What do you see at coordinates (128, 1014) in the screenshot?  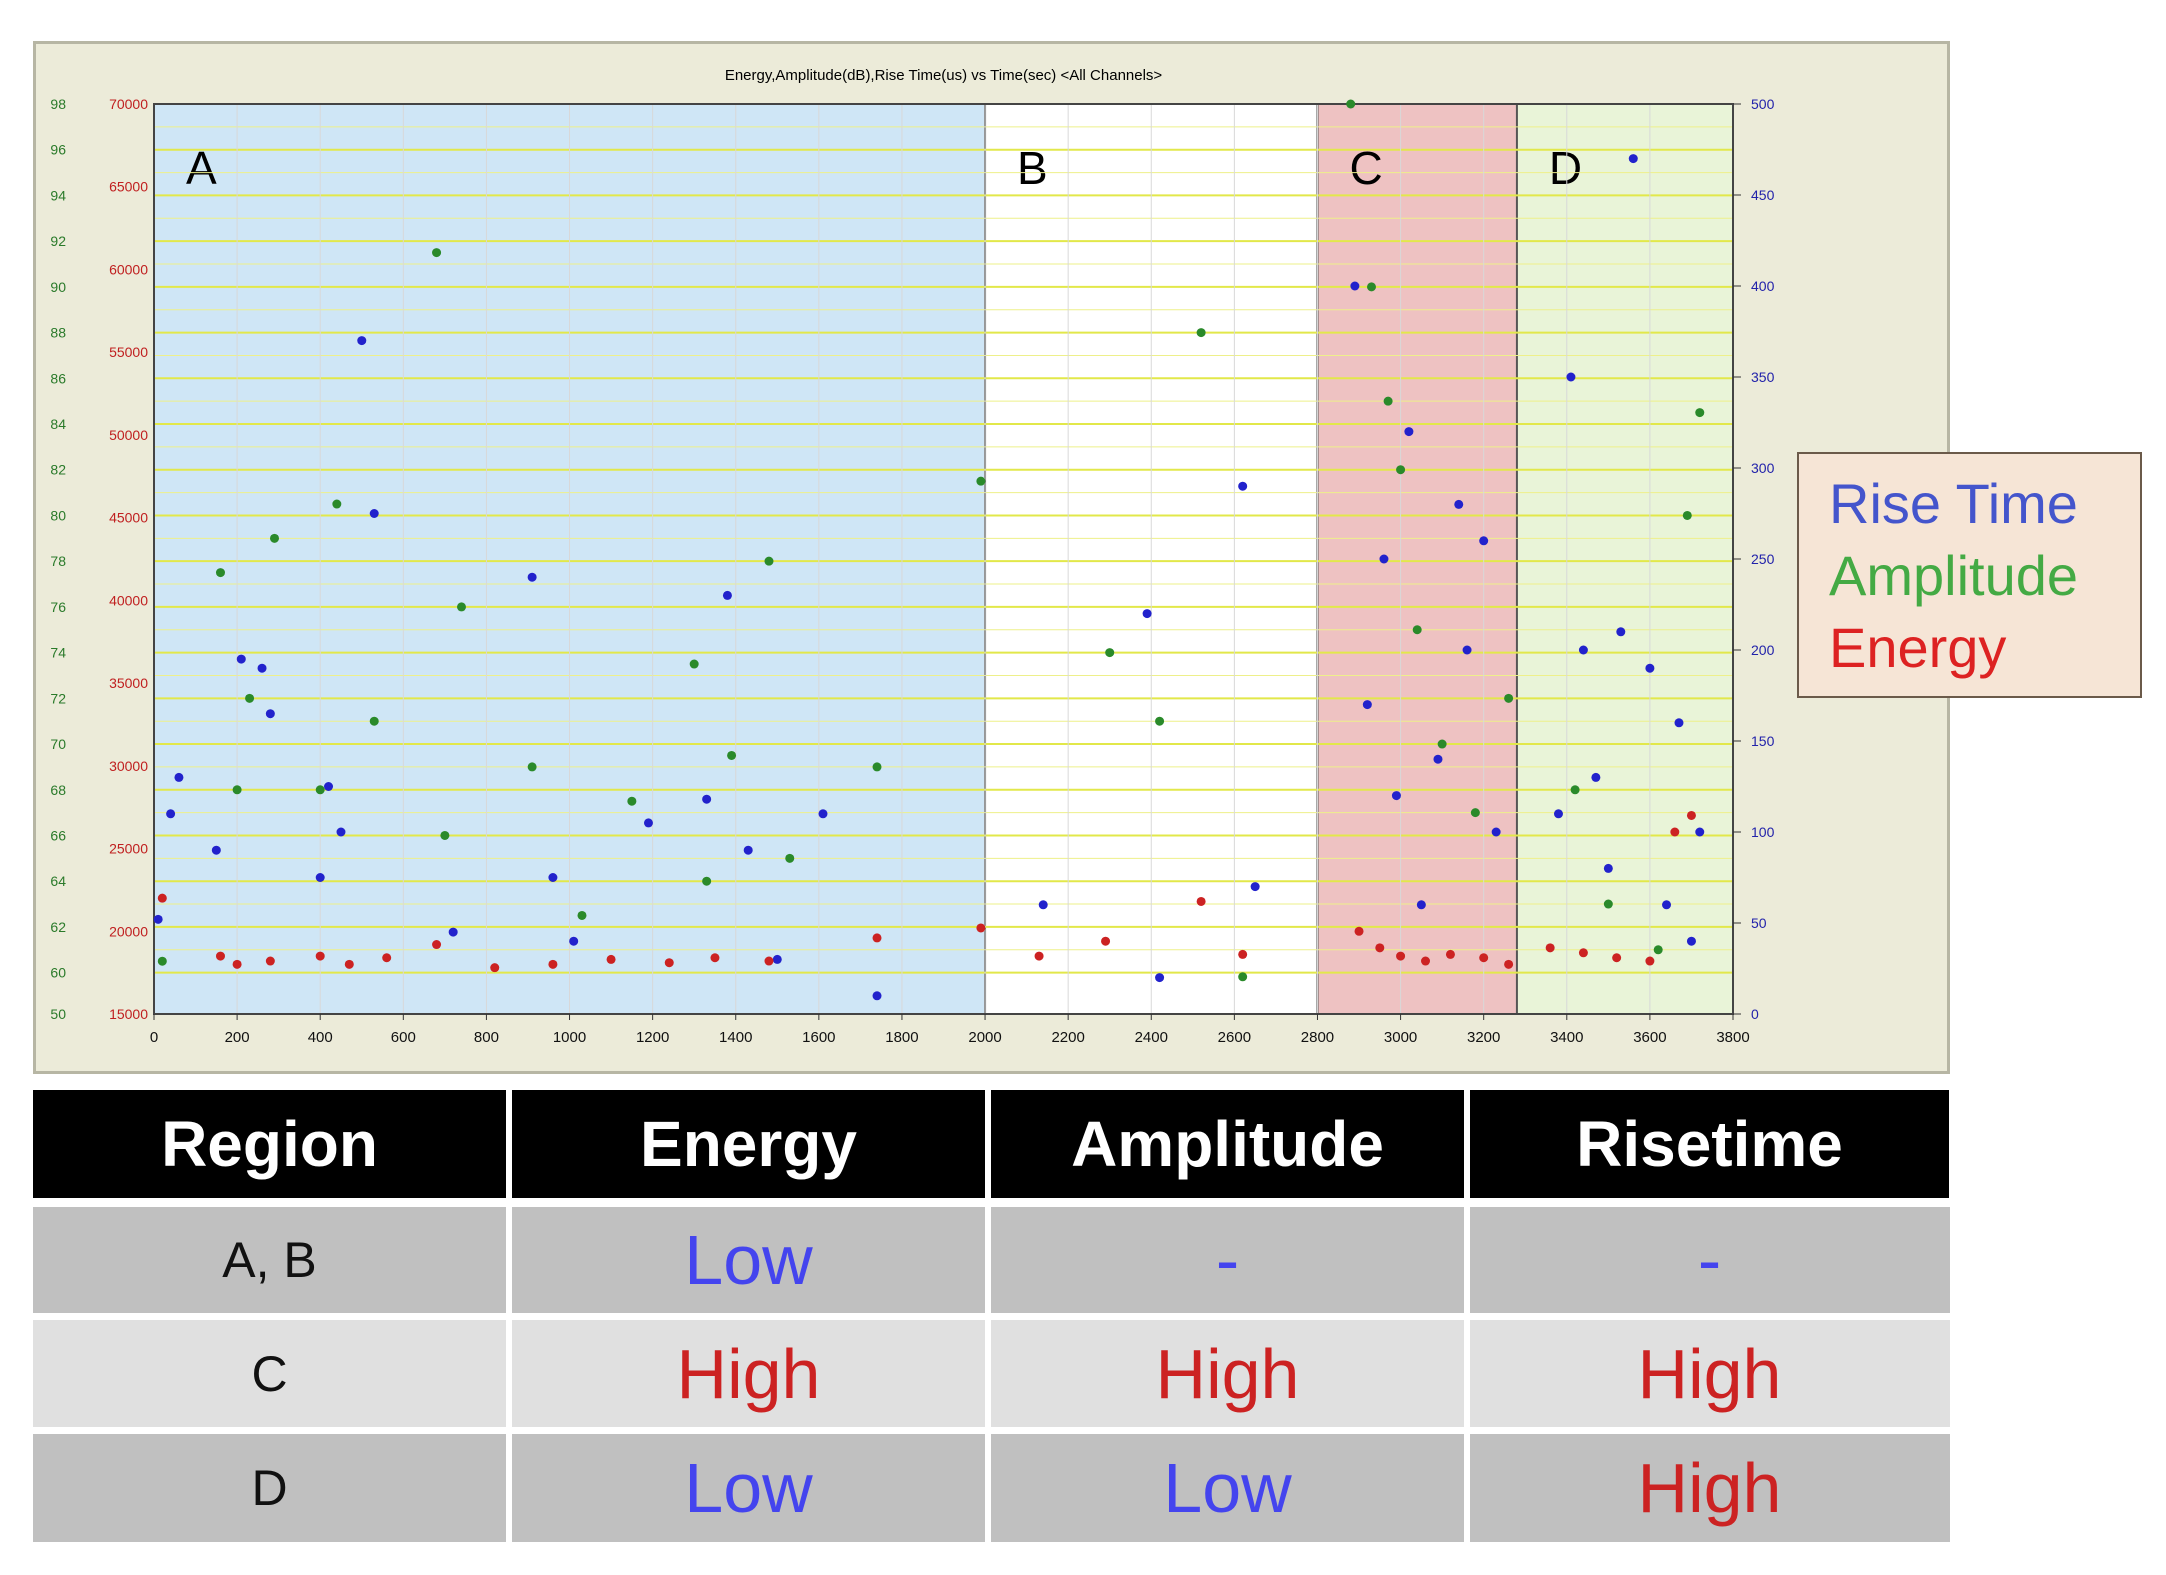 I see `y-energy-tick-label: 15000` at bounding box center [128, 1014].